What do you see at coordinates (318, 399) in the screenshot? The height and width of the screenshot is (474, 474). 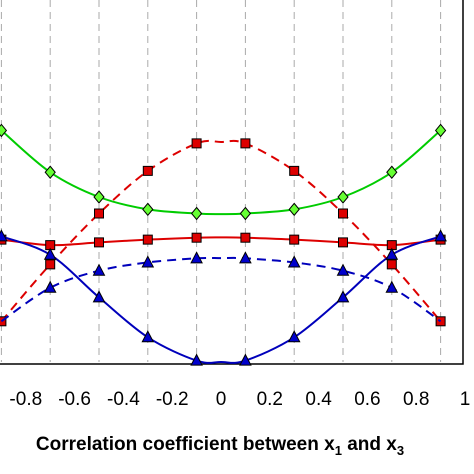 I see `x-tick-label: 0.4` at bounding box center [318, 399].